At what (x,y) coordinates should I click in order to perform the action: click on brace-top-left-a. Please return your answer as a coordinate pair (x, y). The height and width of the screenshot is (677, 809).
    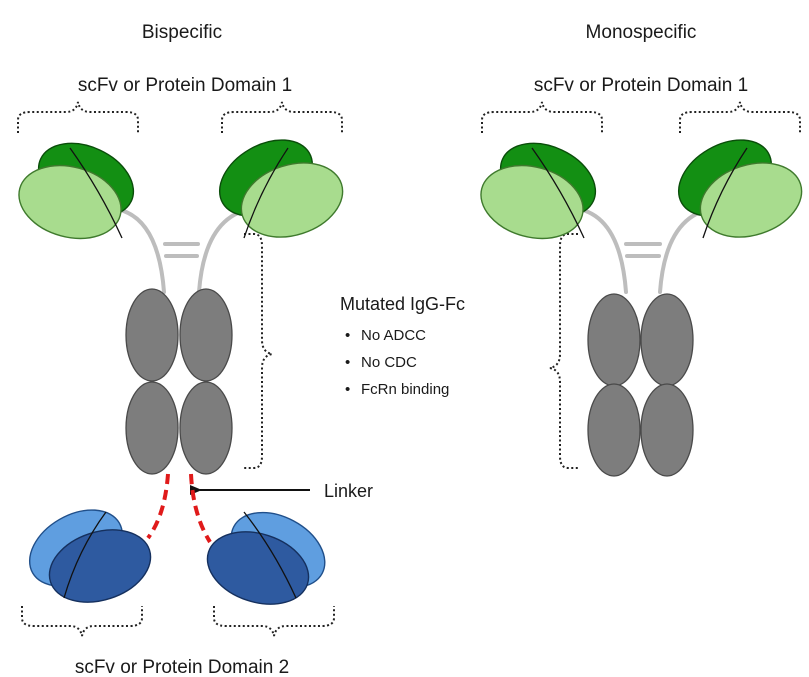
    Looking at the image, I should click on (78, 117).